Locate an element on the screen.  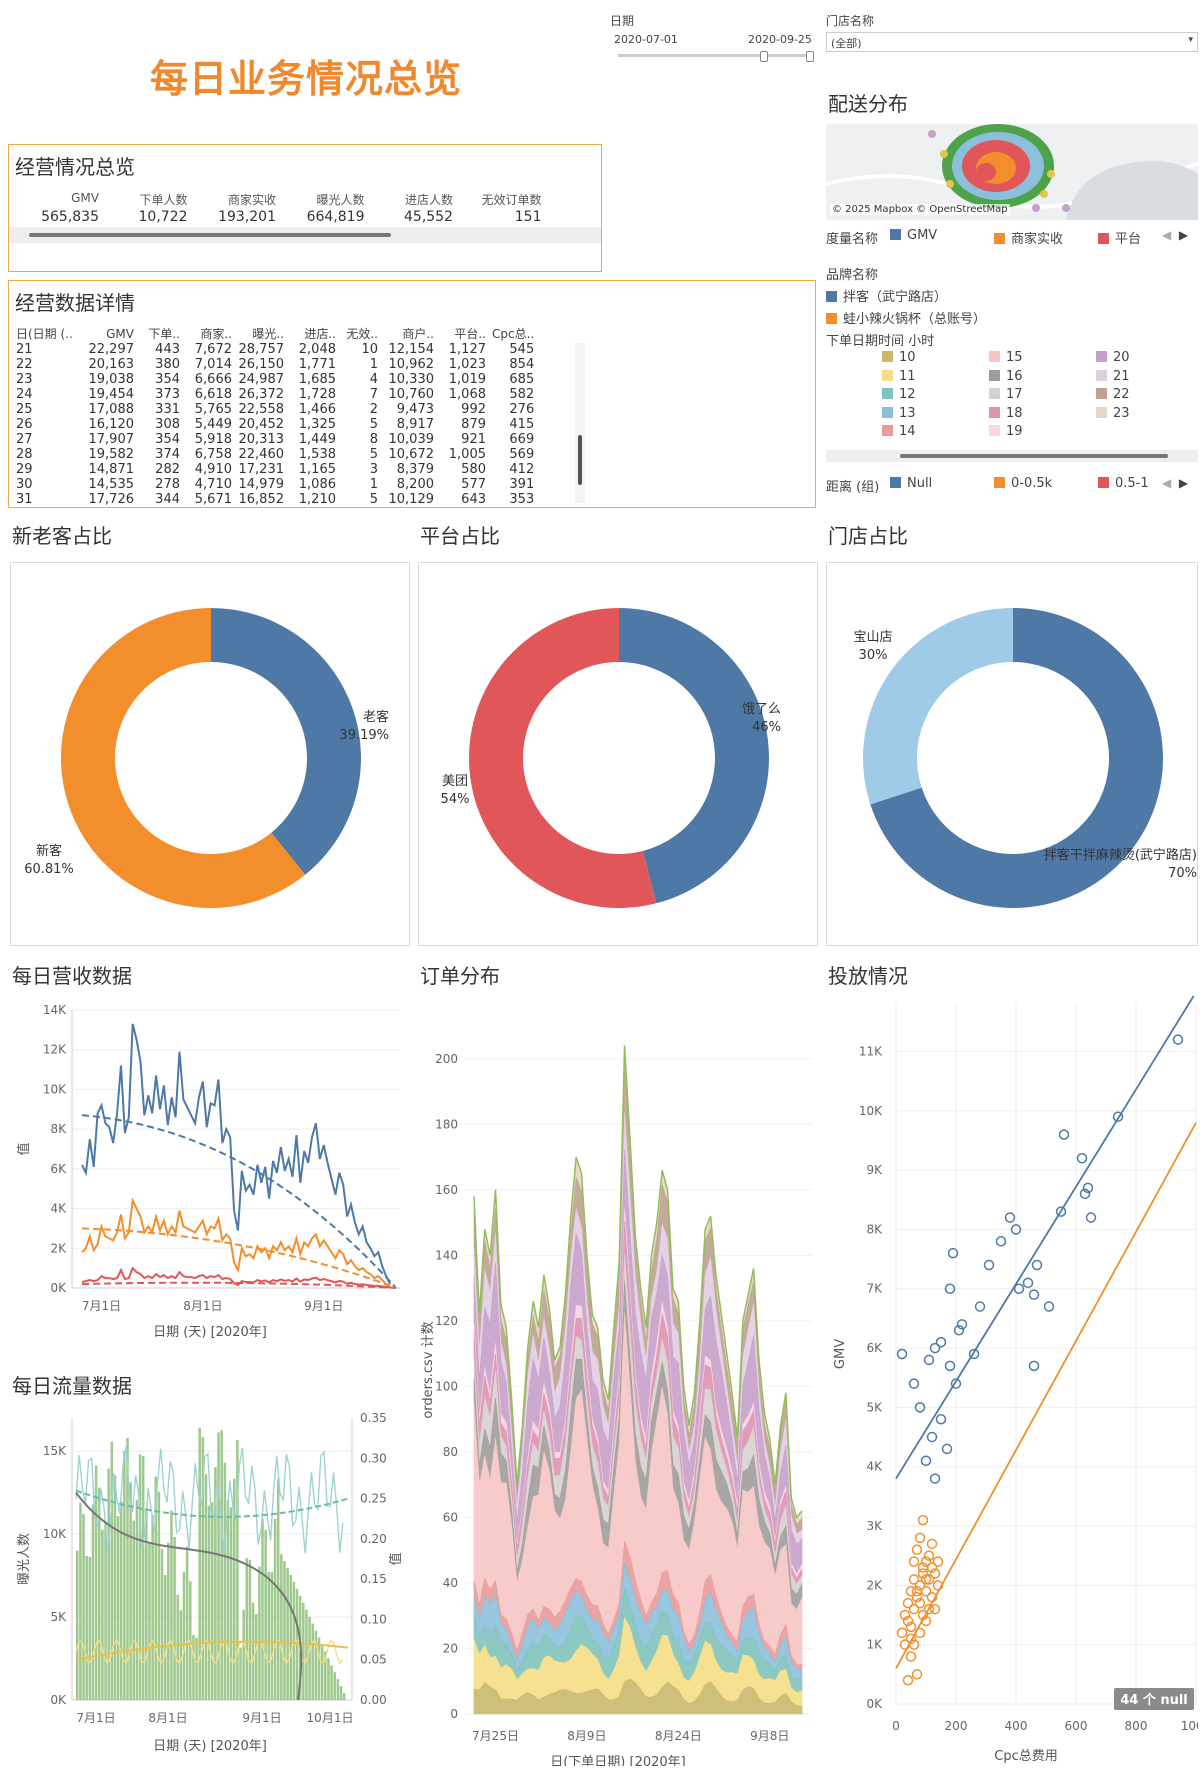
store-filter-select: (全部) ▾ is located at coordinates (1012, 42).